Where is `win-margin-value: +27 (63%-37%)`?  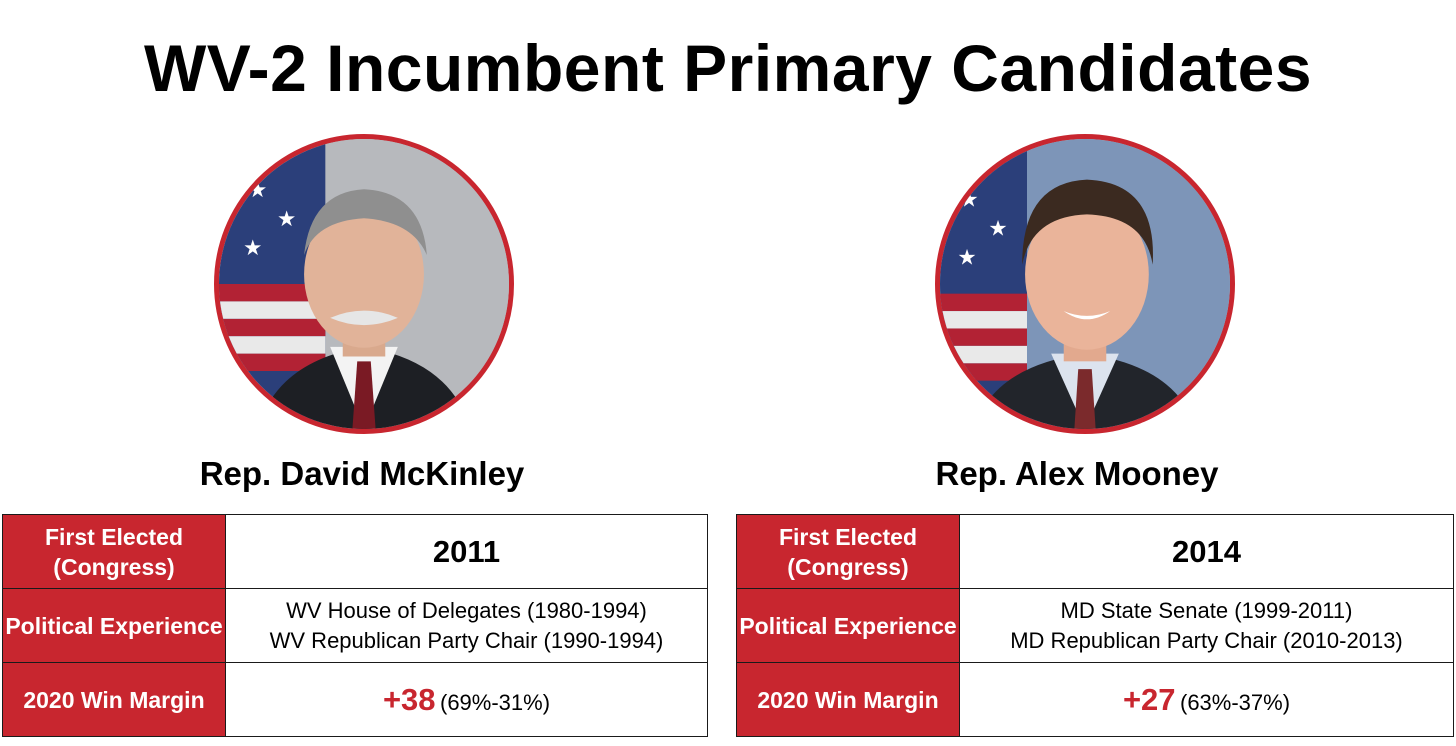
win-margin-value: +27 (63%-37%) is located at coordinates (1206, 699).